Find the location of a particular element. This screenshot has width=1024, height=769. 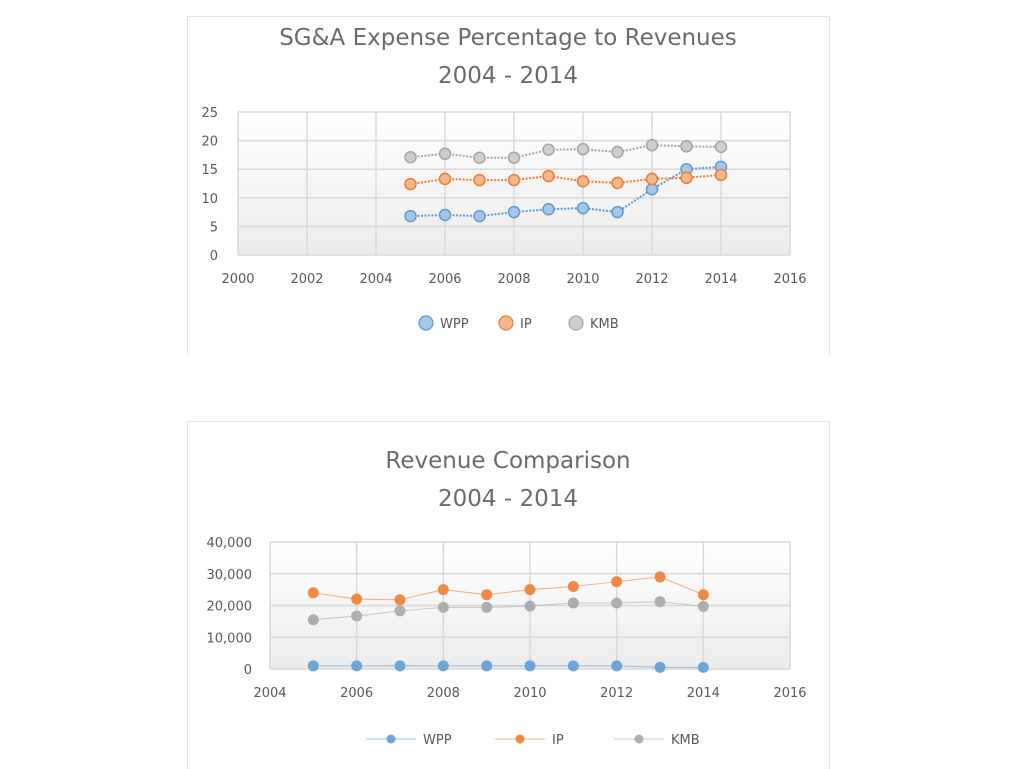

series-line-ip is located at coordinates (508, 588).